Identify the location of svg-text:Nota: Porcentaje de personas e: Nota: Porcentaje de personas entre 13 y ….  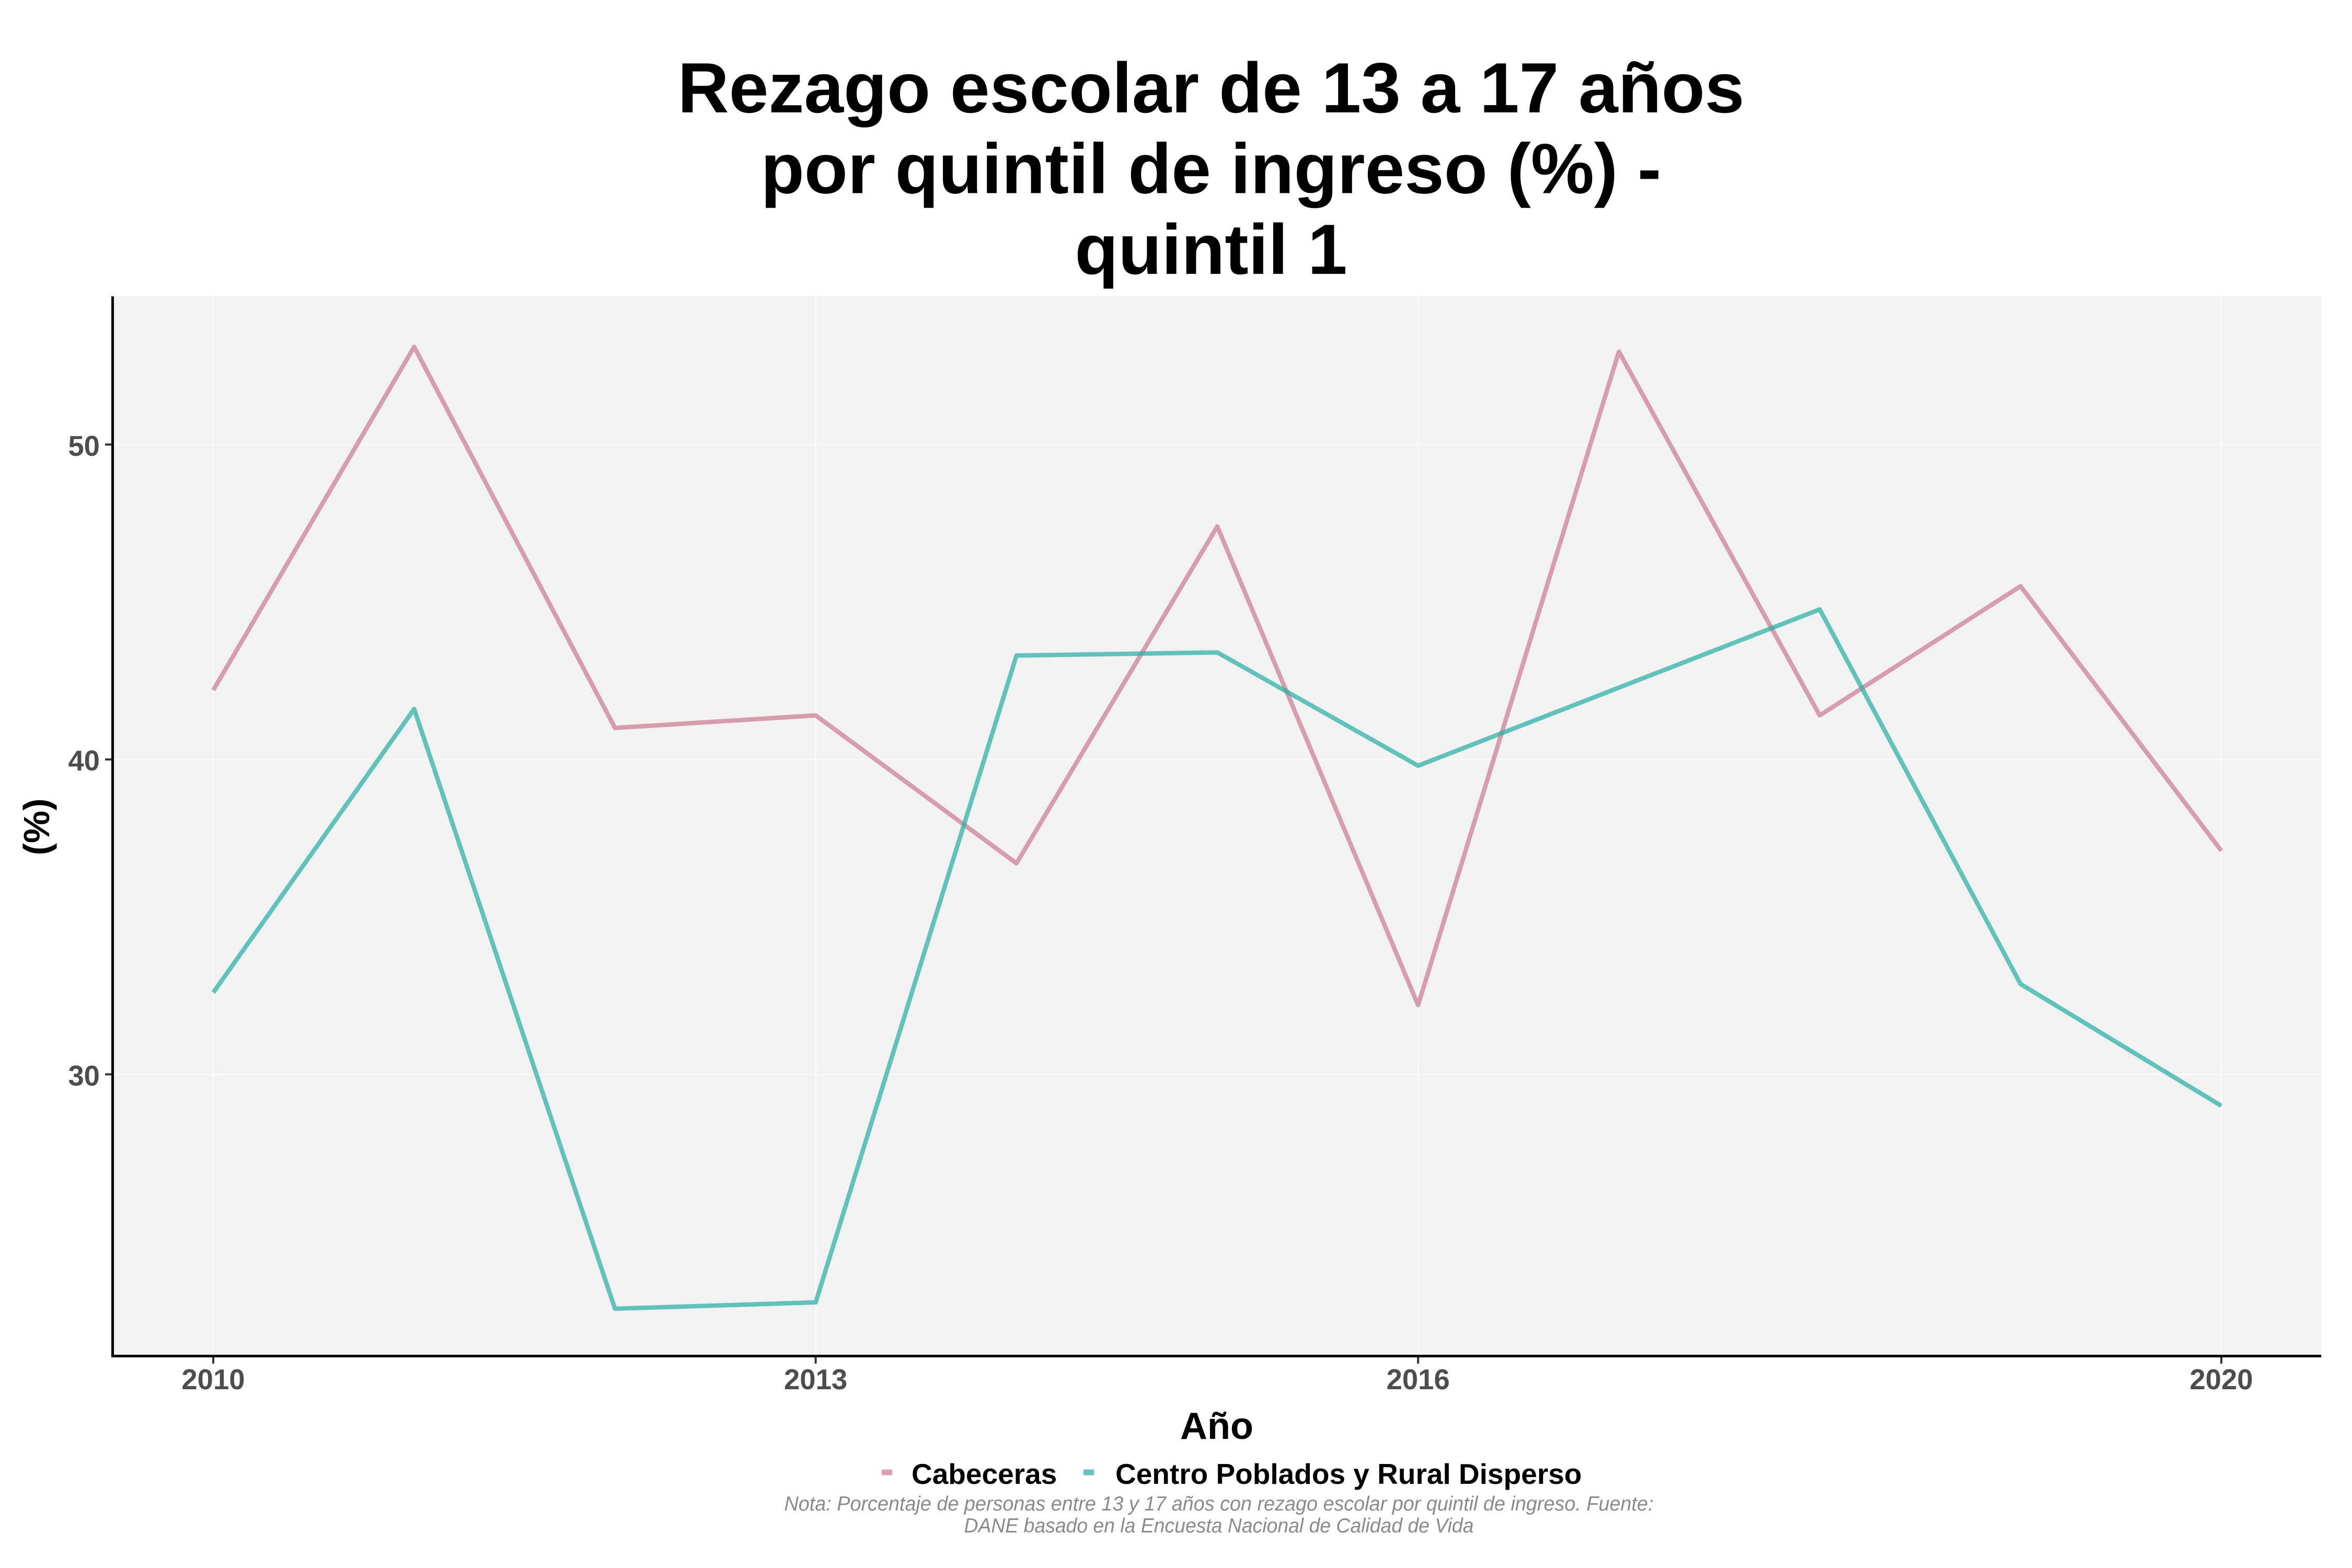
(1219, 1504).